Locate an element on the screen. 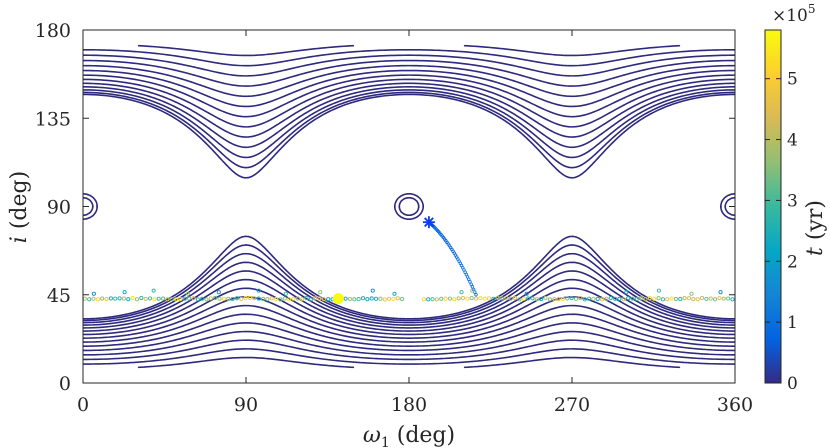 This screenshot has height=448, width=830. x-tick-label: 360 is located at coordinates (735, 405).